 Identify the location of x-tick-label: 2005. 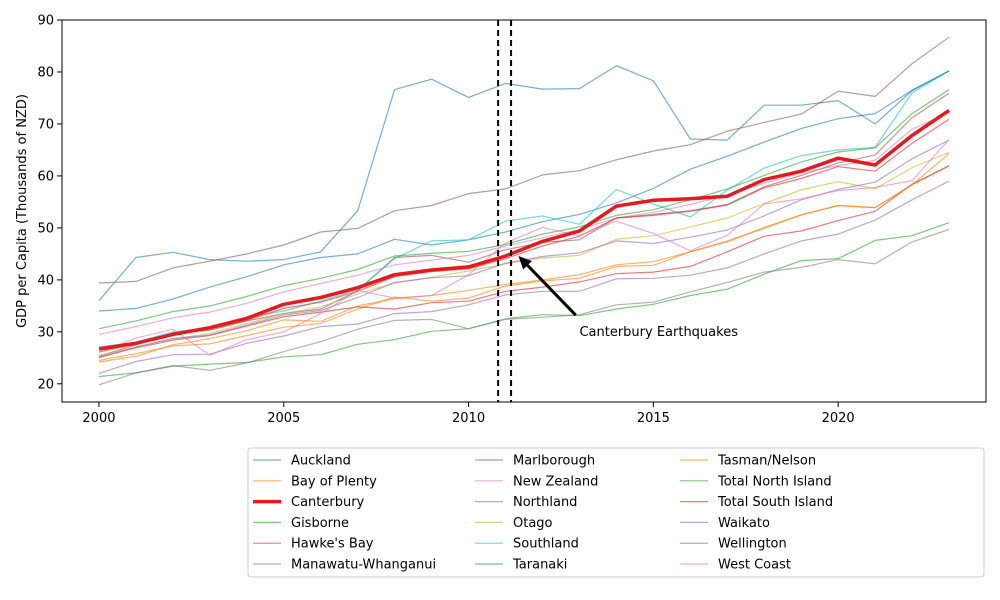
(283, 418).